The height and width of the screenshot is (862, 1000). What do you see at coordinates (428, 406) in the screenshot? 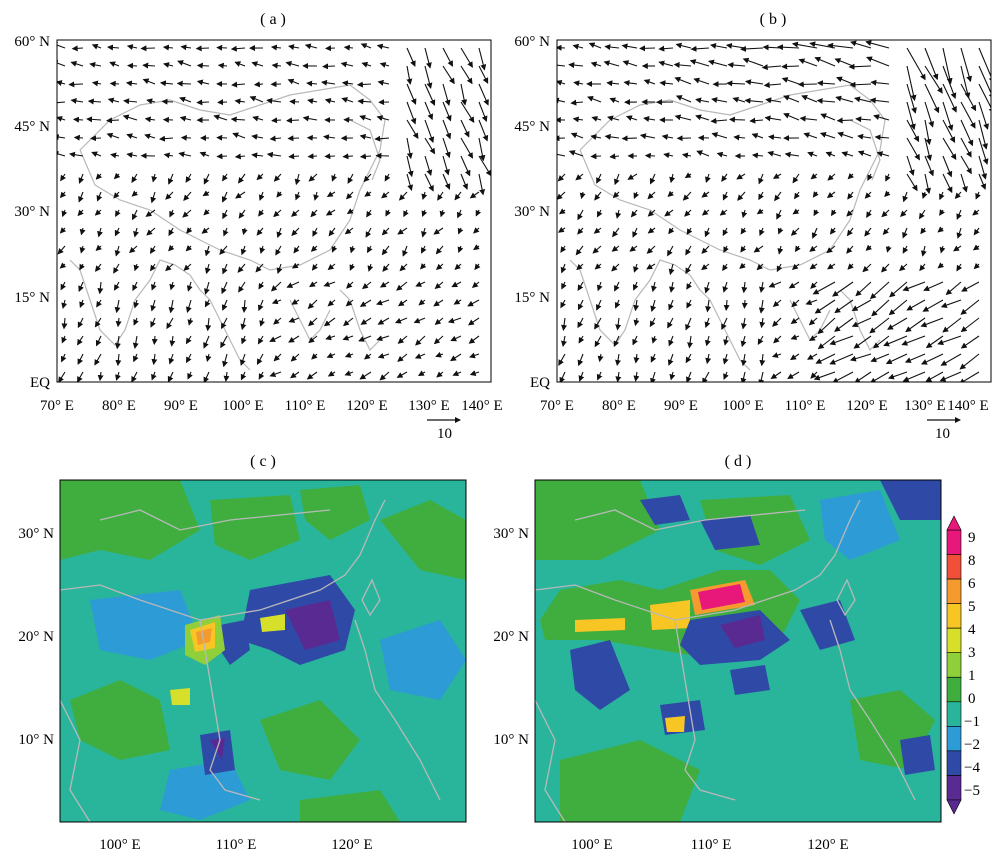
I see `x-tick-label: 130° E` at bounding box center [428, 406].